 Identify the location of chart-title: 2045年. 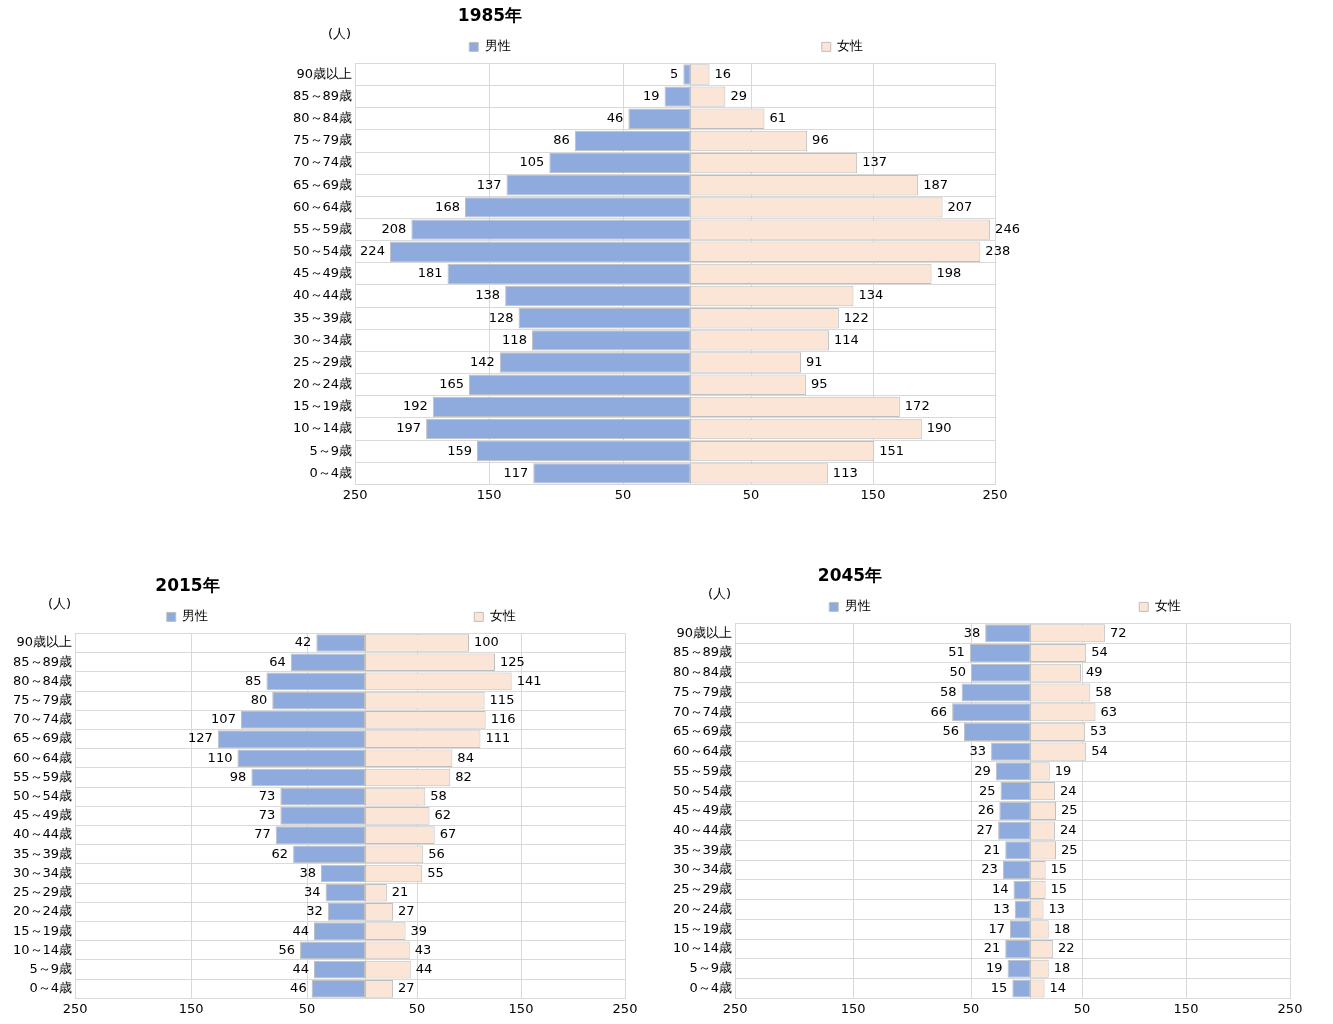
(850, 574).